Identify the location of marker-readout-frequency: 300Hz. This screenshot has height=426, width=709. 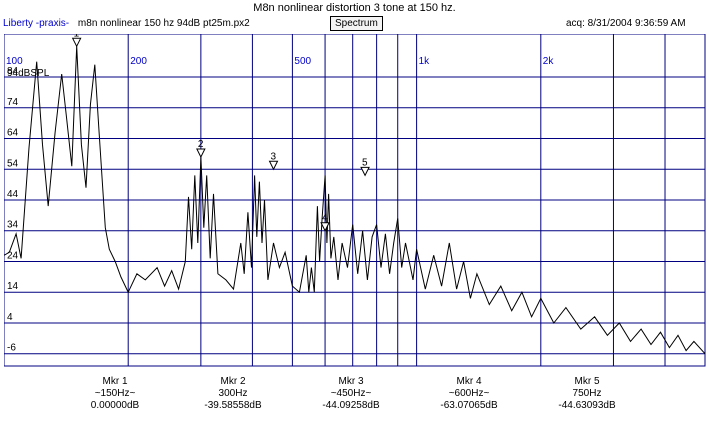
(233, 393).